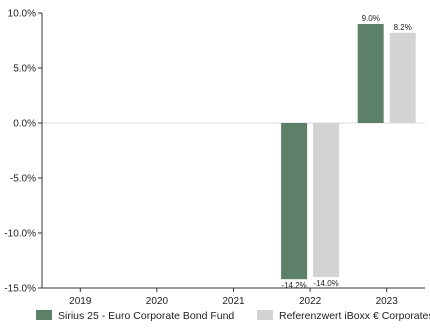 The height and width of the screenshot is (333, 430). Describe the element at coordinates (325, 283) in the screenshot. I see `data-label: -14.0%` at that location.